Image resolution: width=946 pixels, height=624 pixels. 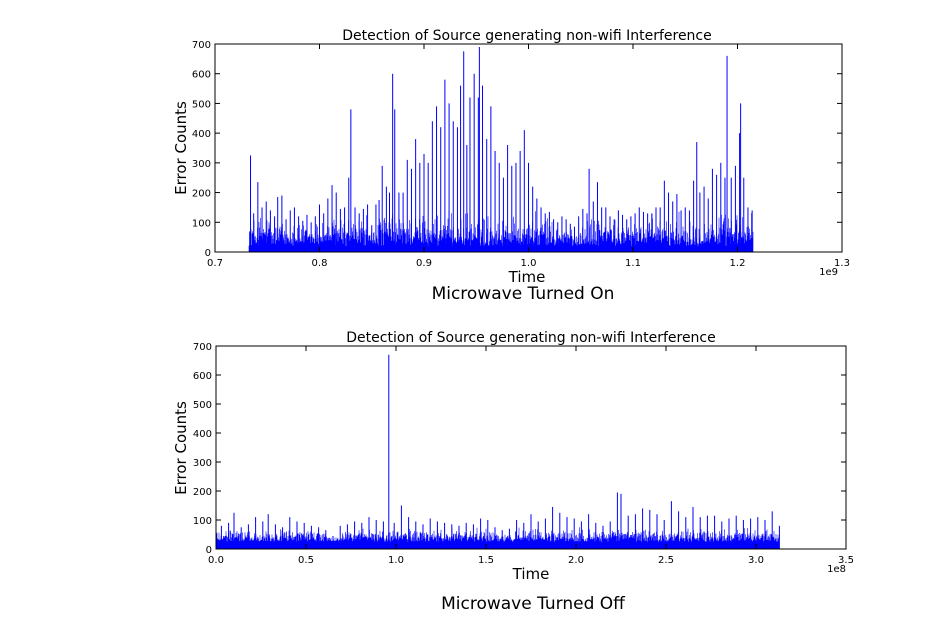 I want to click on chart-0-ytick-label-2: 200, so click(x=201, y=194).